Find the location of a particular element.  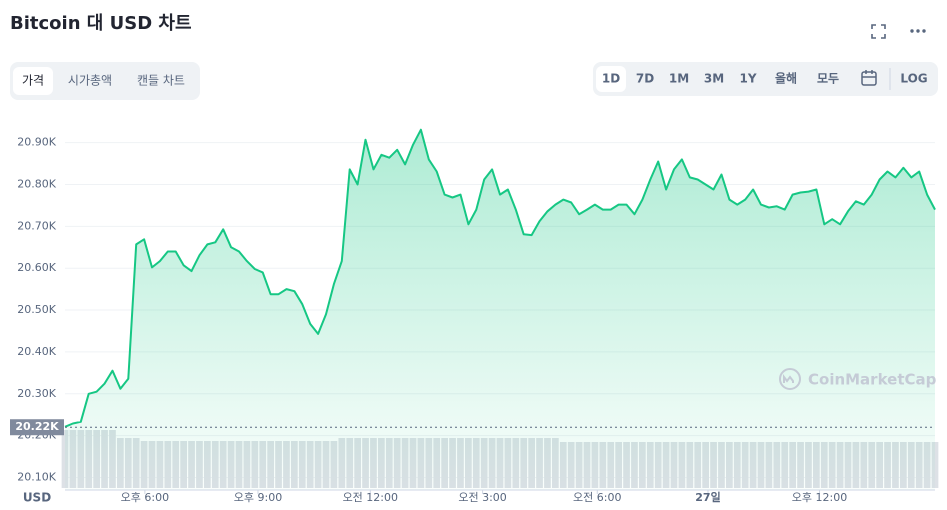

tab: 가격 is located at coordinates (33, 81).